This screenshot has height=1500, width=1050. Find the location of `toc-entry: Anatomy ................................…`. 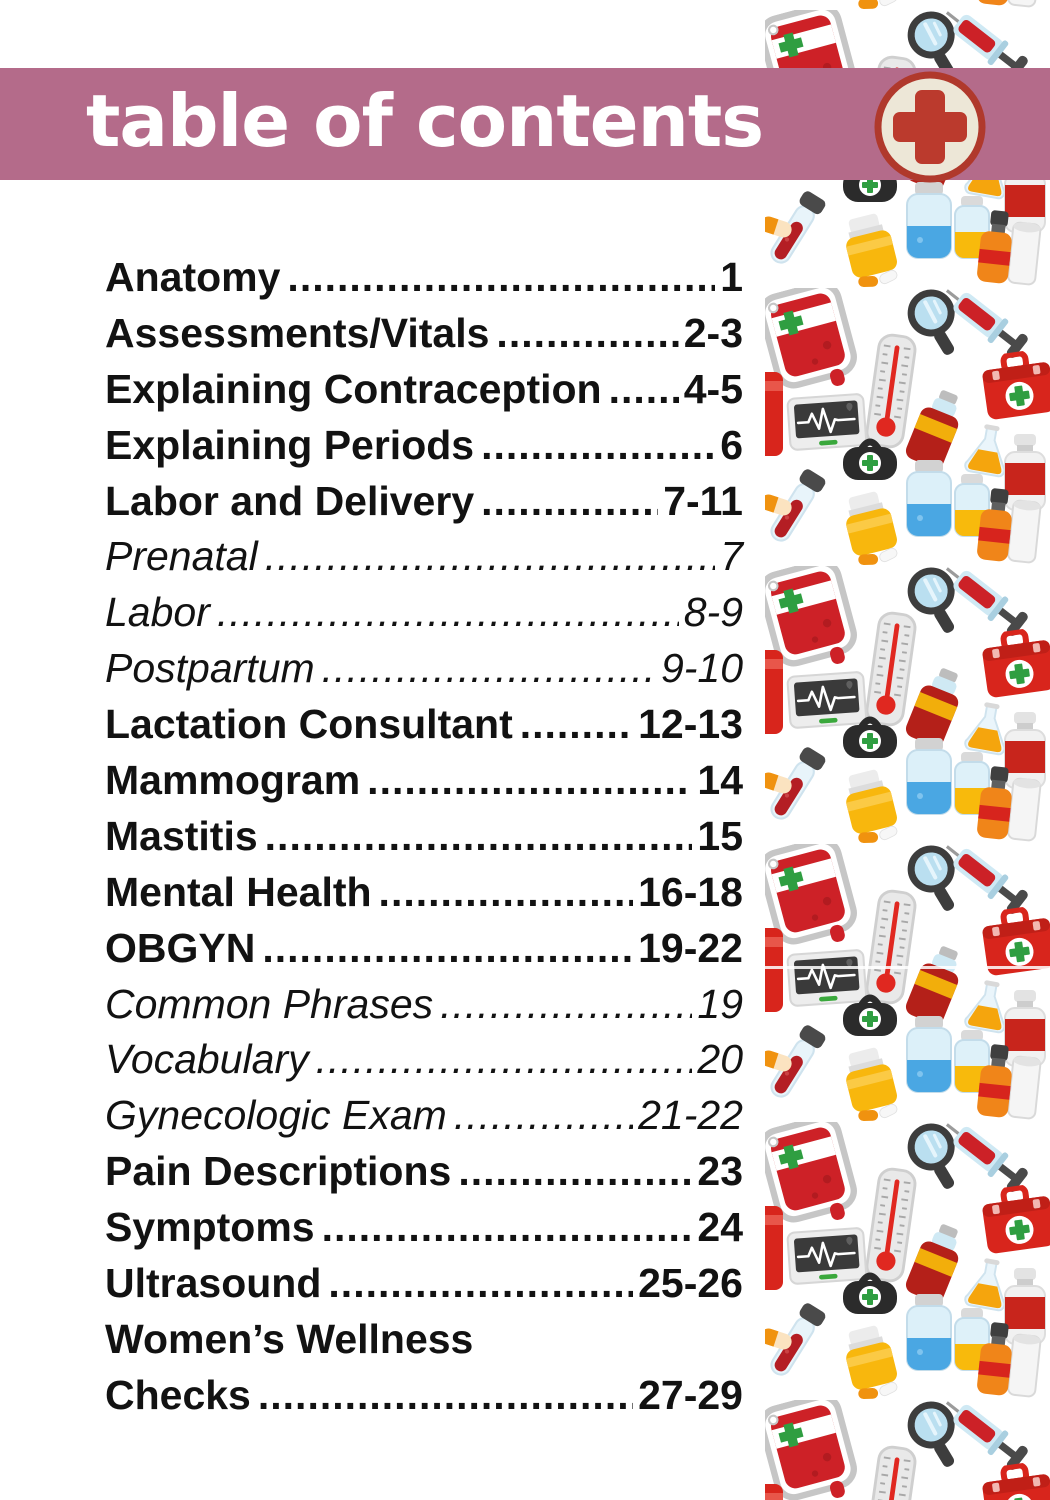

toc-entry: Anatomy ................................… is located at coordinates (424, 278).